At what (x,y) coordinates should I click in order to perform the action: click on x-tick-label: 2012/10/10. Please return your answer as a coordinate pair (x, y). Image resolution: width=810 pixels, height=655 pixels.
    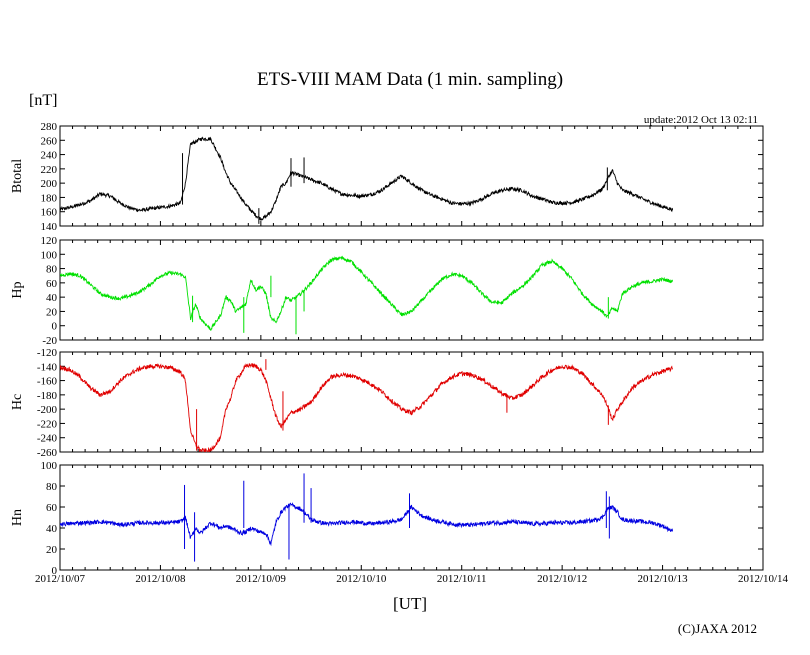
    Looking at the image, I should click on (361, 579).